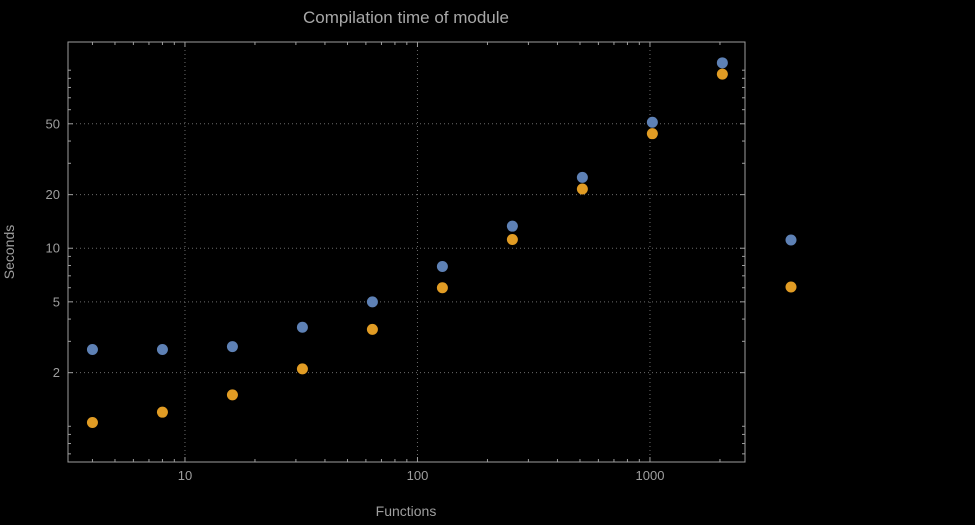  Describe the element at coordinates (418, 475) in the screenshot. I see `x-tick-label: 100` at that location.